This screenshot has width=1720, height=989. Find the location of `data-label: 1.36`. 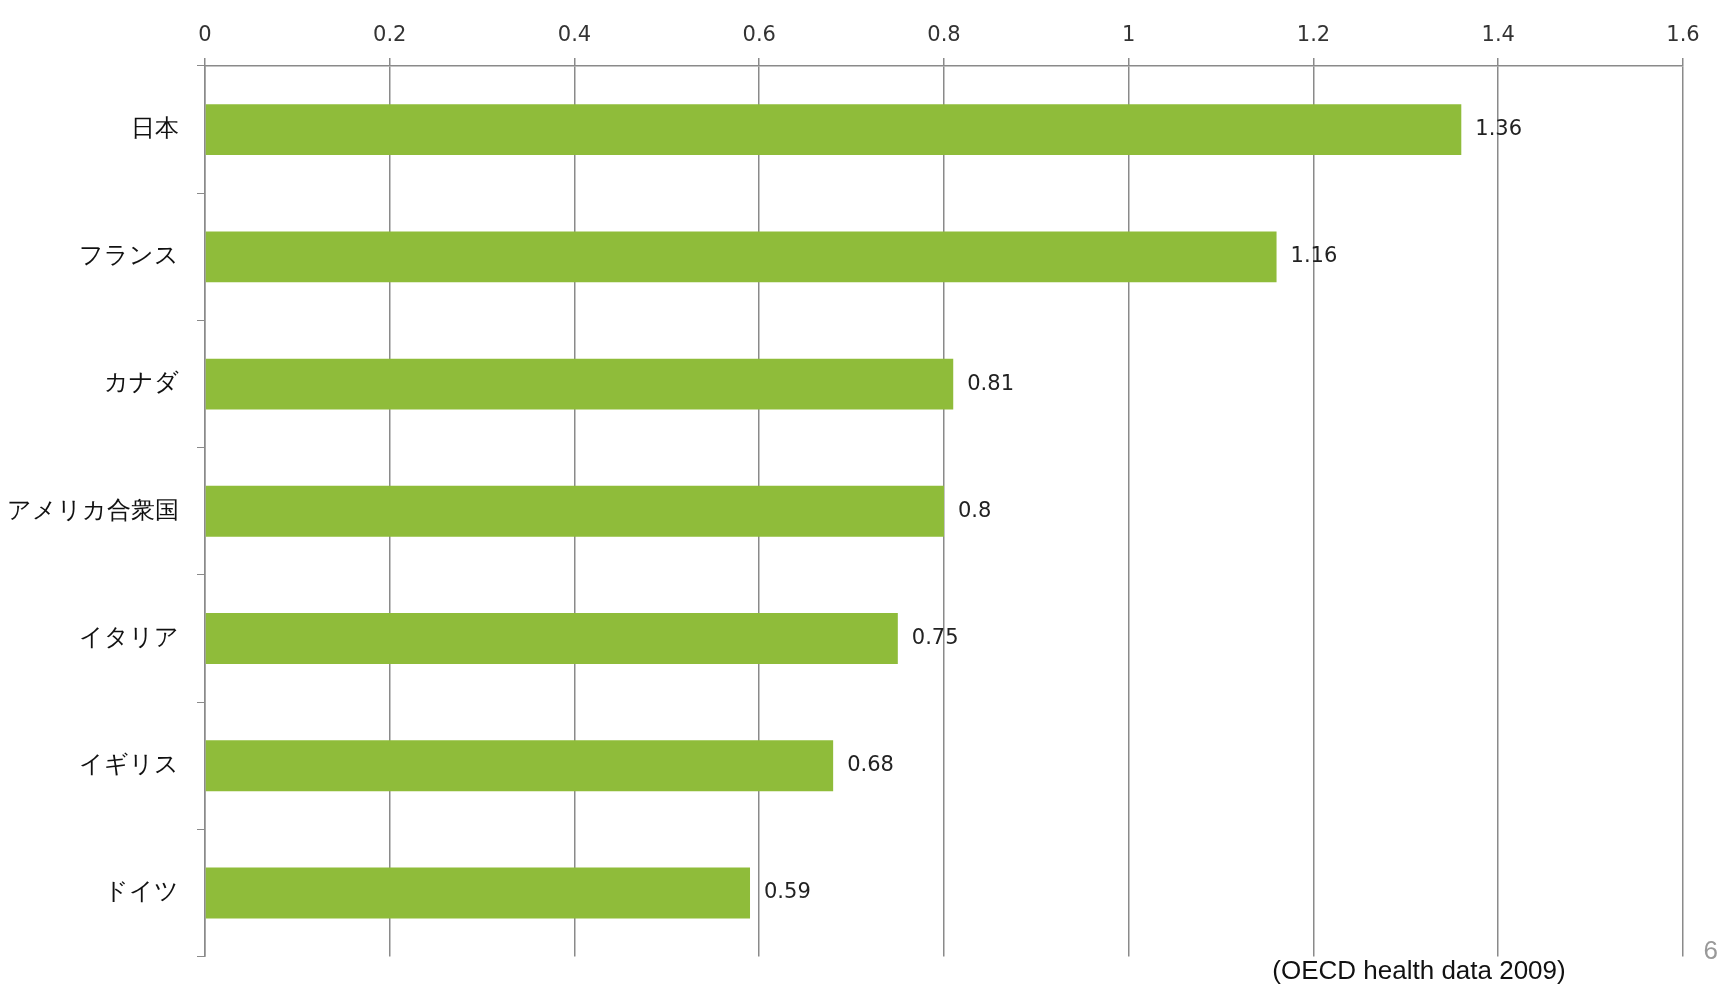

data-label: 1.36 is located at coordinates (1499, 128).